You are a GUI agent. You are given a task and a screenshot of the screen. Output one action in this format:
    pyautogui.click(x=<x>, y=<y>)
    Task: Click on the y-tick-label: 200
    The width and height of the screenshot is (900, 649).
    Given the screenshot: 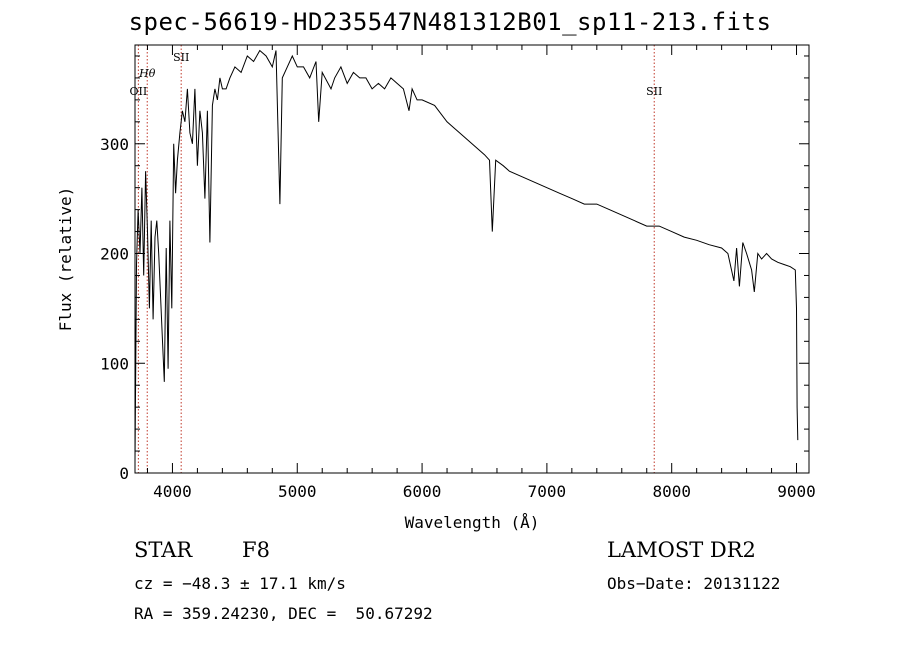 What is the action you would take?
    pyautogui.click(x=114, y=254)
    